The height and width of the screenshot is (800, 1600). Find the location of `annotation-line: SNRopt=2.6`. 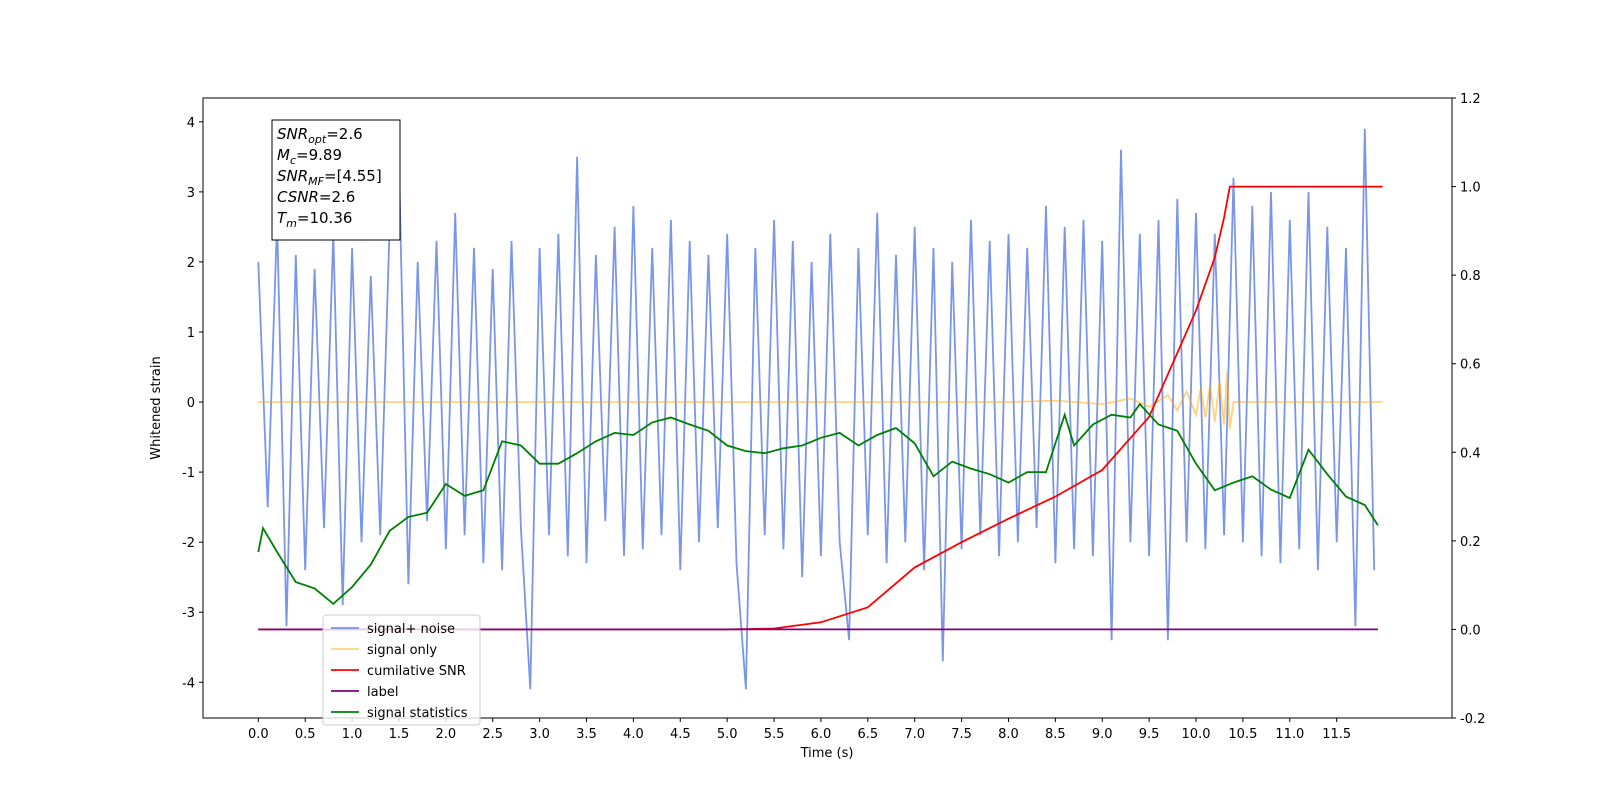

annotation-line: SNRopt=2.6 is located at coordinates (320, 135).